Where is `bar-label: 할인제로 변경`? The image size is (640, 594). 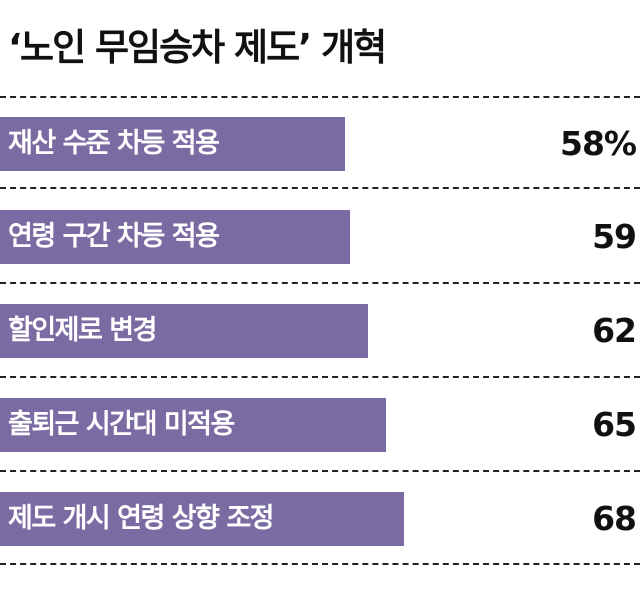 bar-label: 할인제로 변경 is located at coordinates (82, 330).